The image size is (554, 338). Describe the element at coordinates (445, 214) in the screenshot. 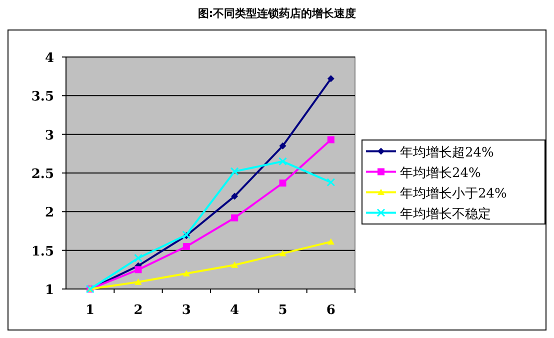

I see `legend-label: 年均增长不稳定` at that location.